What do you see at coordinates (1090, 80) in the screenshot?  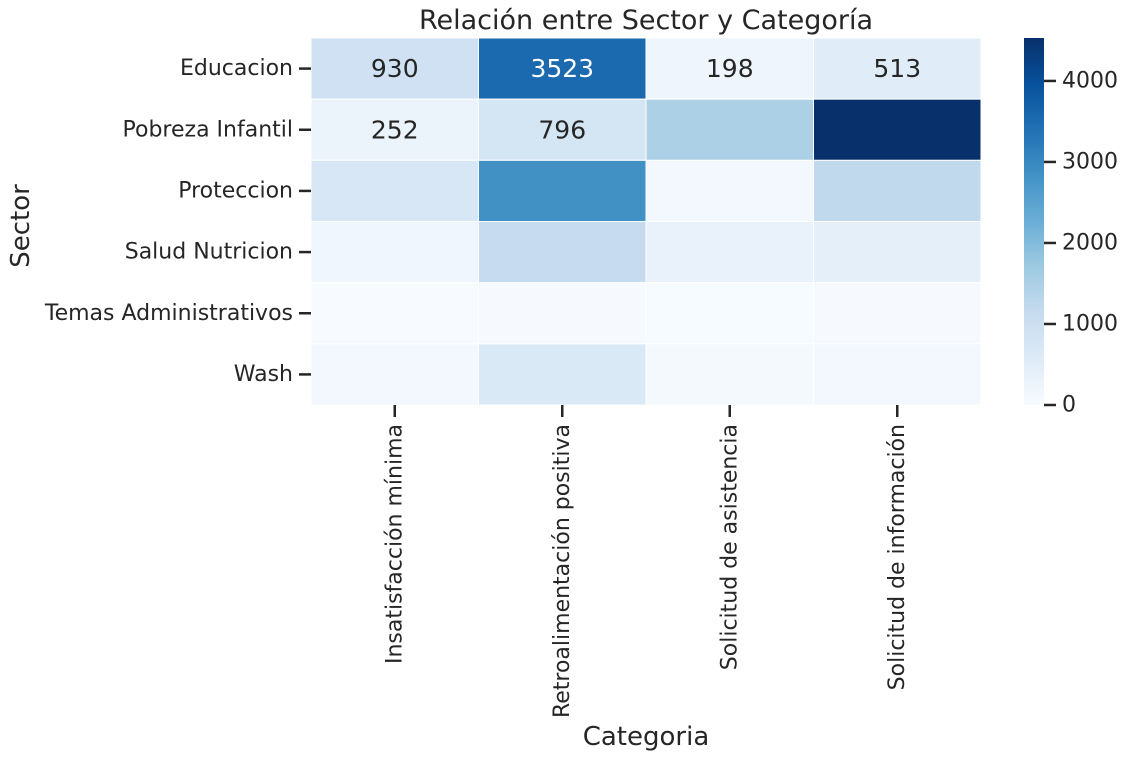 I see `colorbar-tick-label: 4000` at bounding box center [1090, 80].